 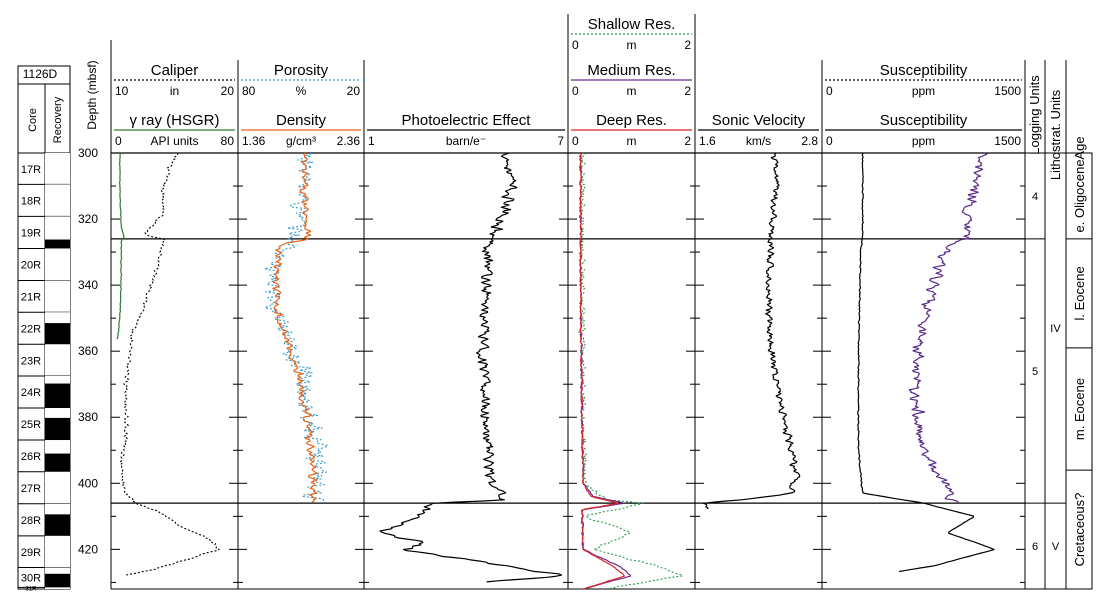 I want to click on track-scale-min: 1.36, so click(x=254, y=141).